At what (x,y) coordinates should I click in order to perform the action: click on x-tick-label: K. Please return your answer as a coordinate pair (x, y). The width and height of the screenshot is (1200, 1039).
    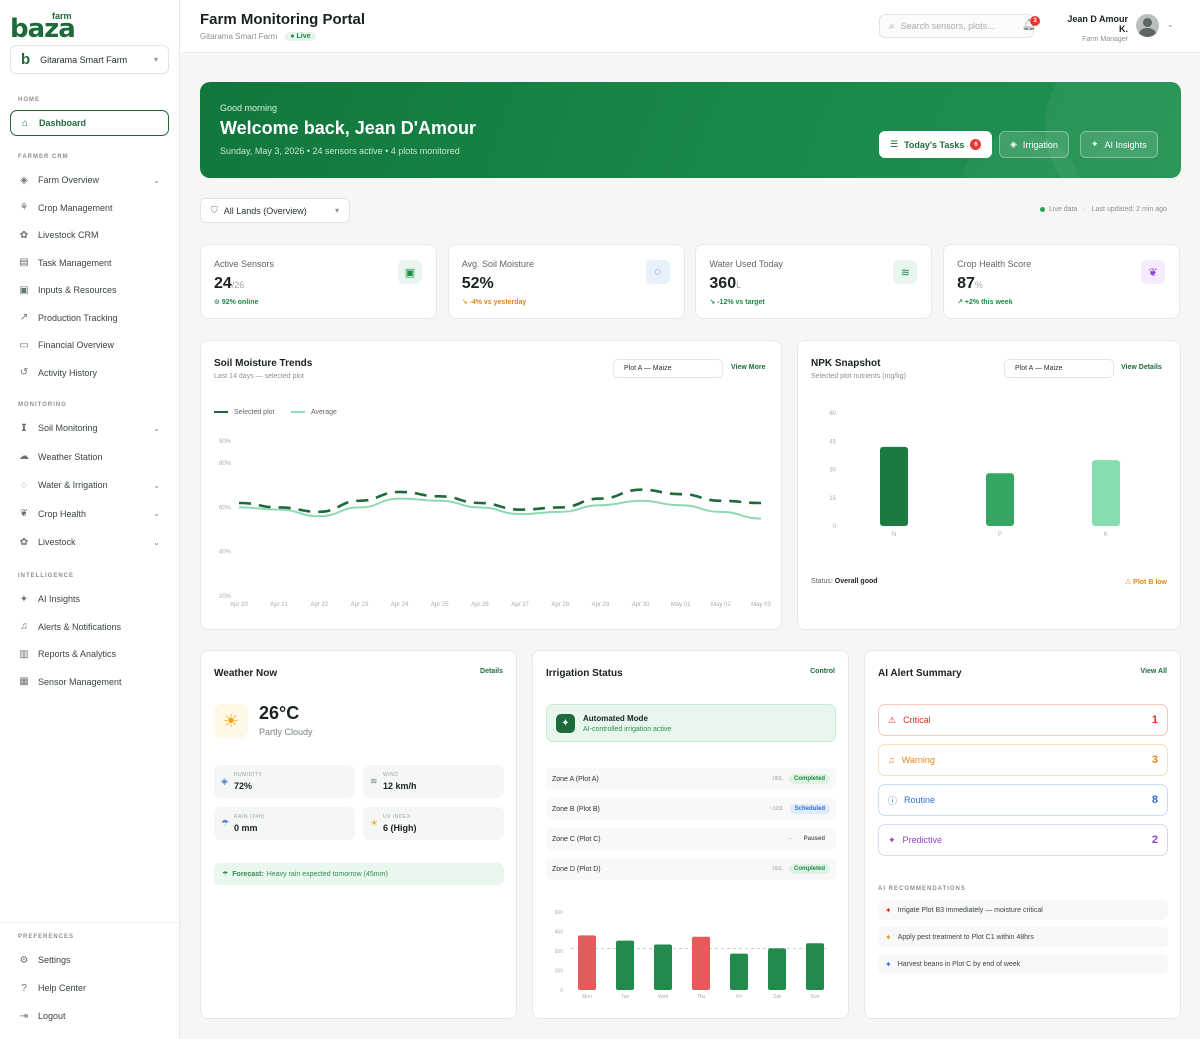
    Looking at the image, I should click on (1106, 535).